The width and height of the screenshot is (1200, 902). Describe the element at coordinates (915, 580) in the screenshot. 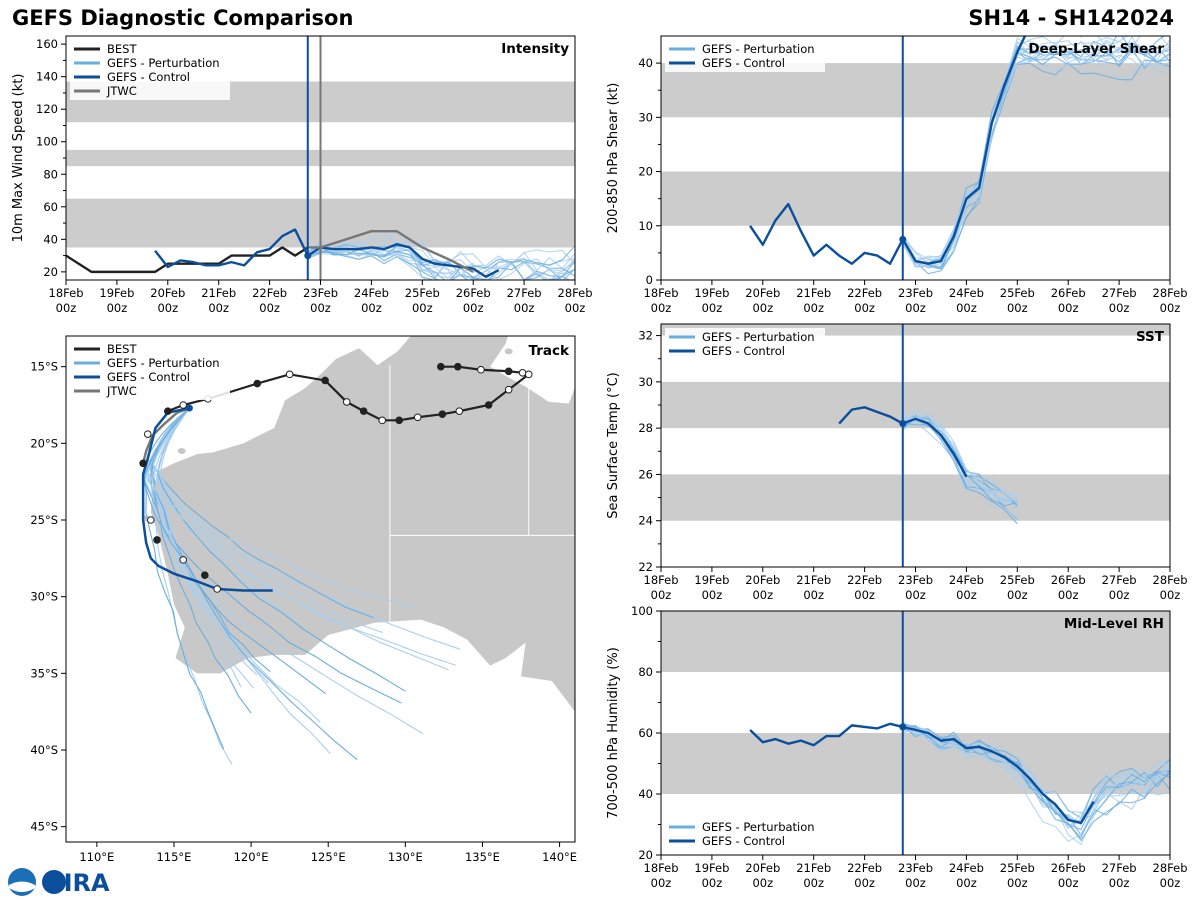

I see `sst-x-tick-label: 23Feb` at that location.